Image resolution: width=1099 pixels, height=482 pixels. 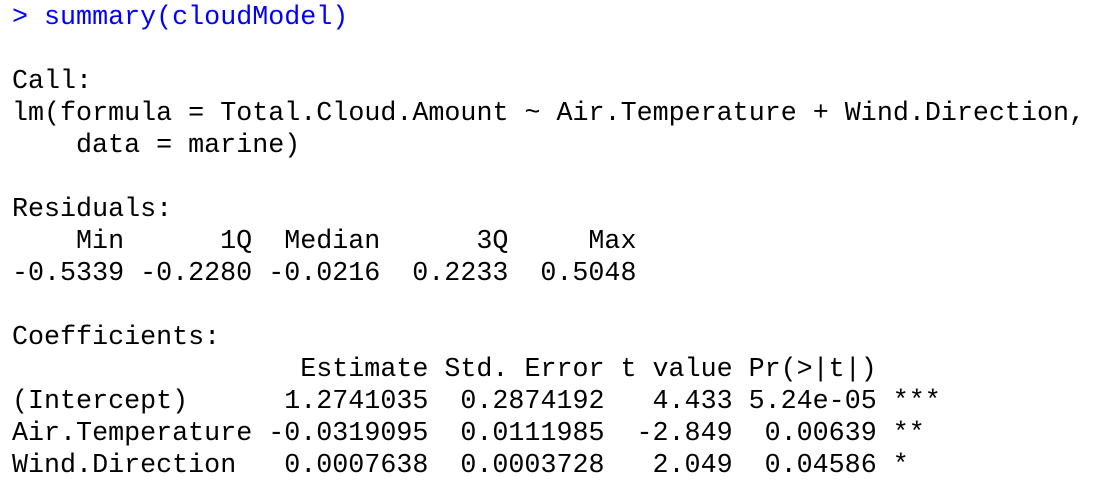 I want to click on command-line: > summary(cloudModel), so click(x=555, y=18).